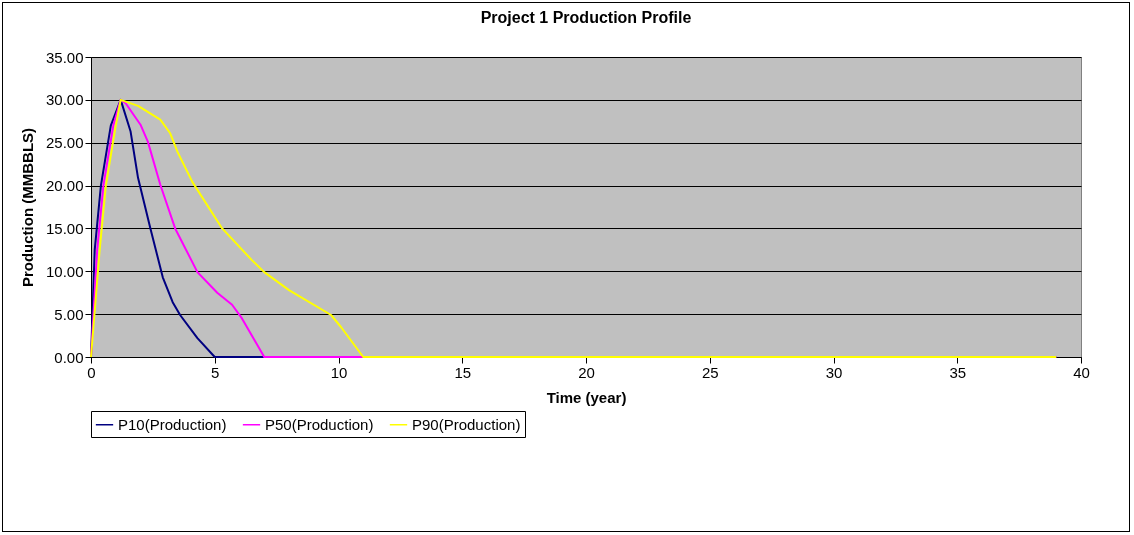 The image size is (1134, 535). I want to click on x-tick-label: 15, so click(463, 372).